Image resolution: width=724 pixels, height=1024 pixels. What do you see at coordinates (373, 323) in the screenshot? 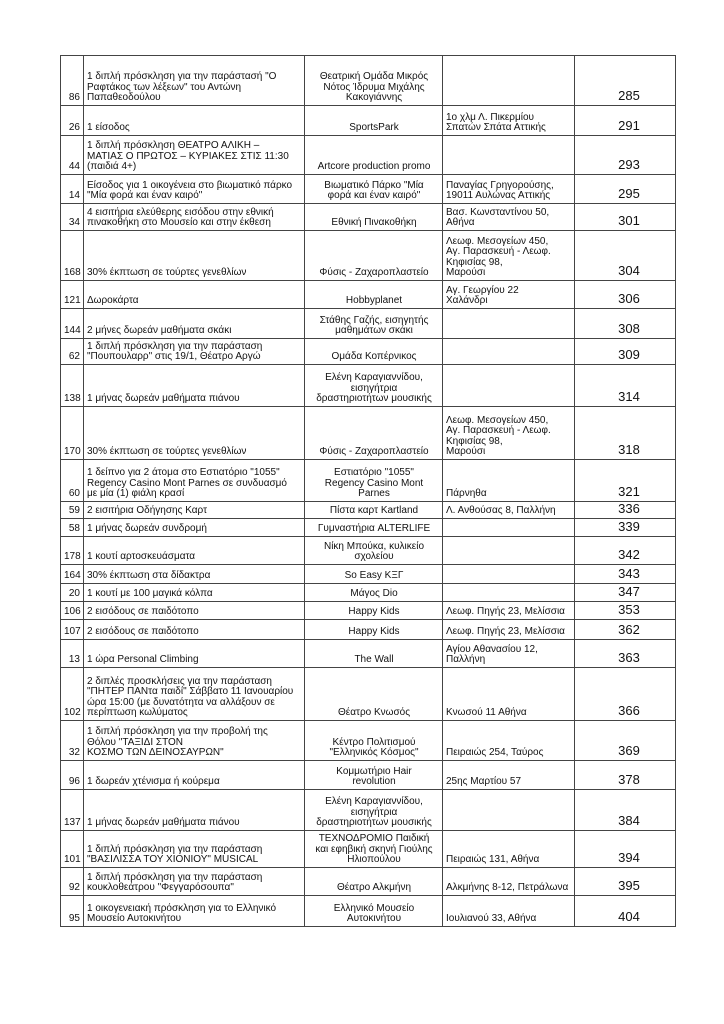
I see `offer-organization: Στάθης Γαζής, εισηγητής μαθημάτων σκάκι` at bounding box center [373, 323].